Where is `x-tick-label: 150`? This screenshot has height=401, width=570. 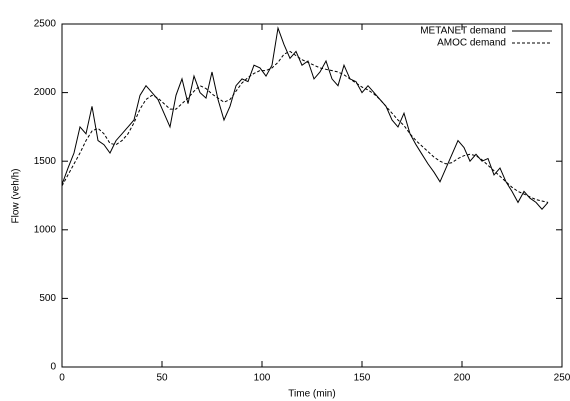 x-tick-label: 150 is located at coordinates (362, 378).